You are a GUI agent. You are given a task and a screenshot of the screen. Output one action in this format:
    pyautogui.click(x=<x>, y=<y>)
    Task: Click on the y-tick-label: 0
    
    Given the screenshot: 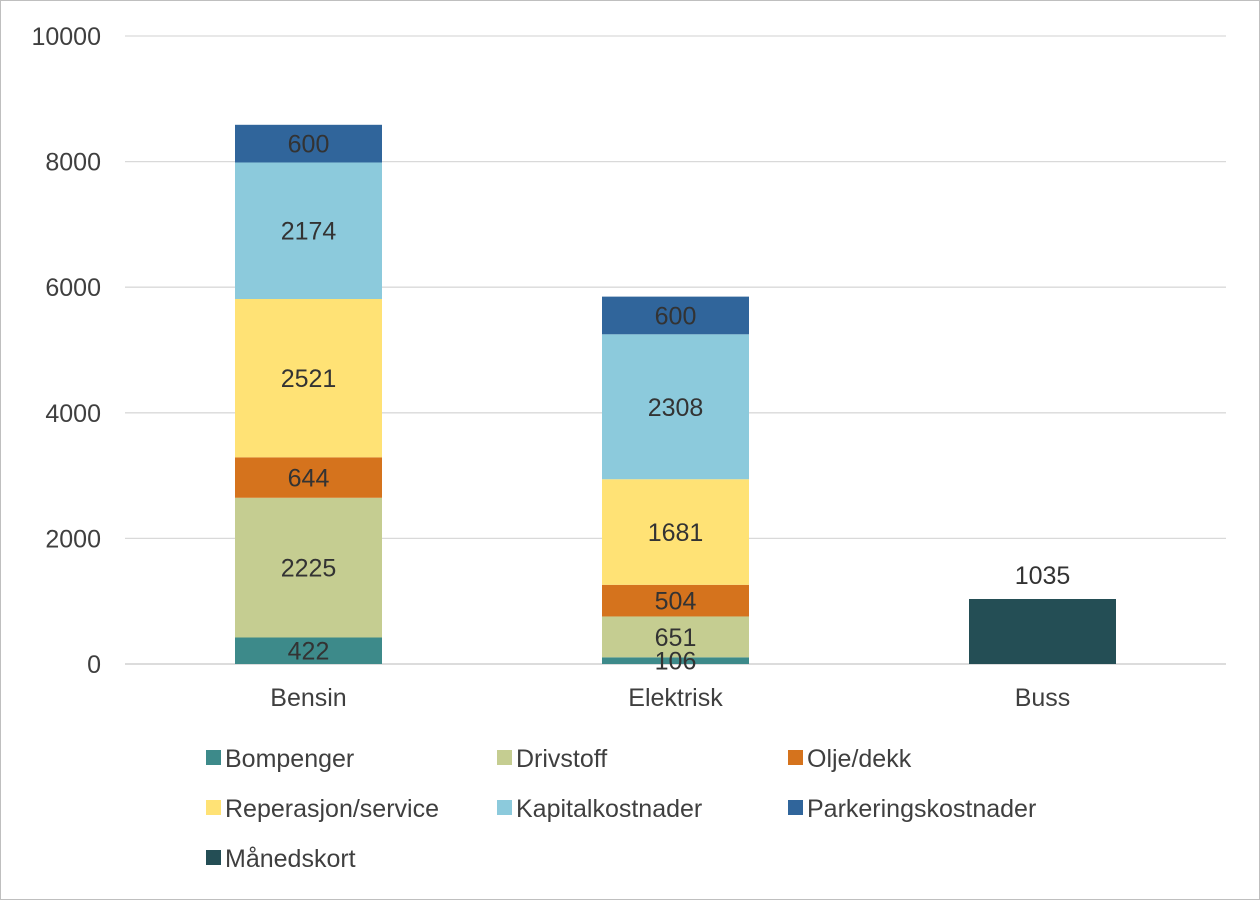 What is the action you would take?
    pyautogui.click(x=94, y=665)
    